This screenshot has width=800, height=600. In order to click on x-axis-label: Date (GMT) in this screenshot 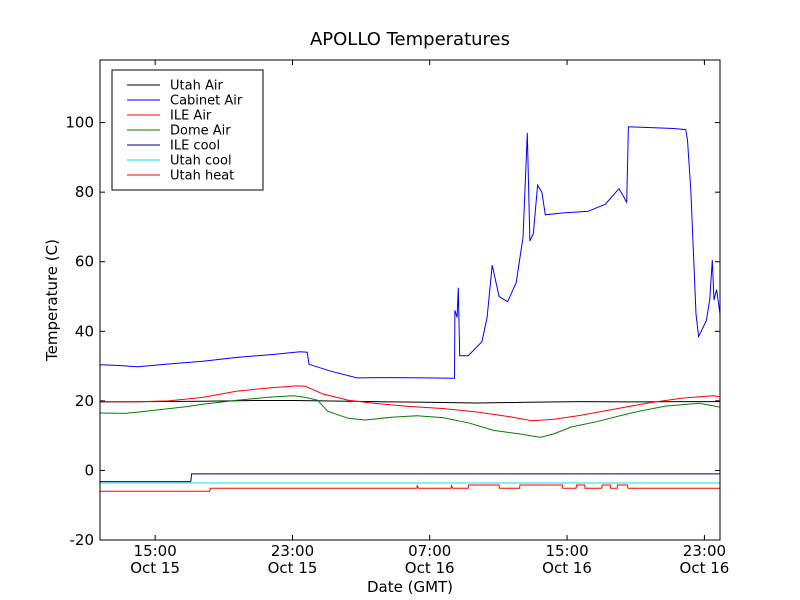, I will do `click(410, 587)`.